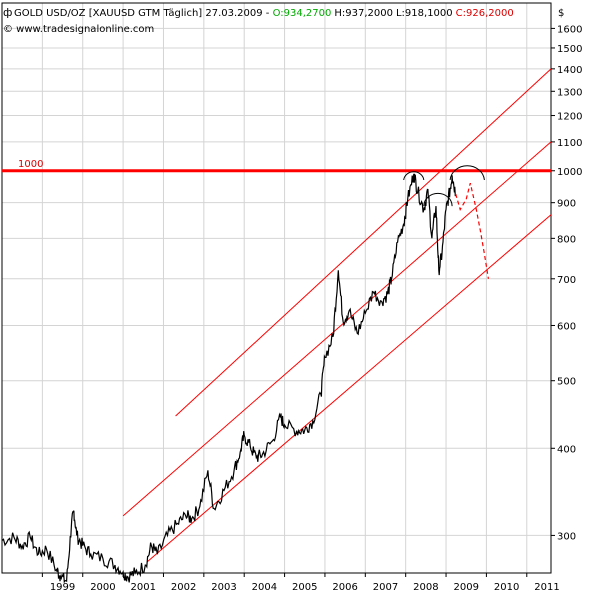 The image size is (595, 595). What do you see at coordinates (566, 280) in the screenshot?
I see `y-tick-label: 700` at bounding box center [566, 280].